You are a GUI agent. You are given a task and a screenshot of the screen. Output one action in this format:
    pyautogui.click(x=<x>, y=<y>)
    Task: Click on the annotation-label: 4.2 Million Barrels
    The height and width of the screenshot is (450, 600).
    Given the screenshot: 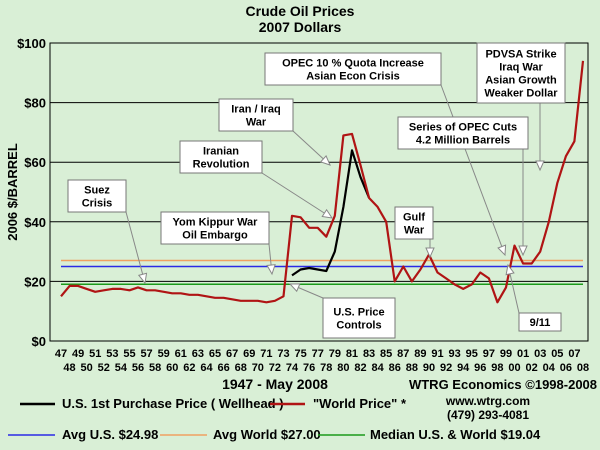 What is the action you would take?
    pyautogui.click(x=463, y=141)
    